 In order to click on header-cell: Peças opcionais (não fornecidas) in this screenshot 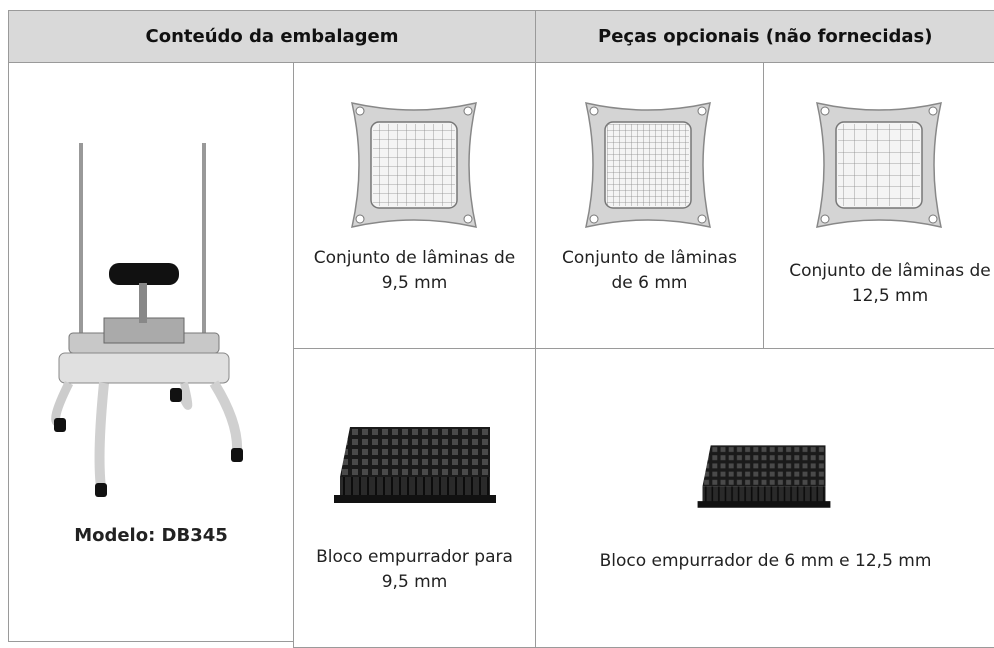, I will do `click(764, 36)`.